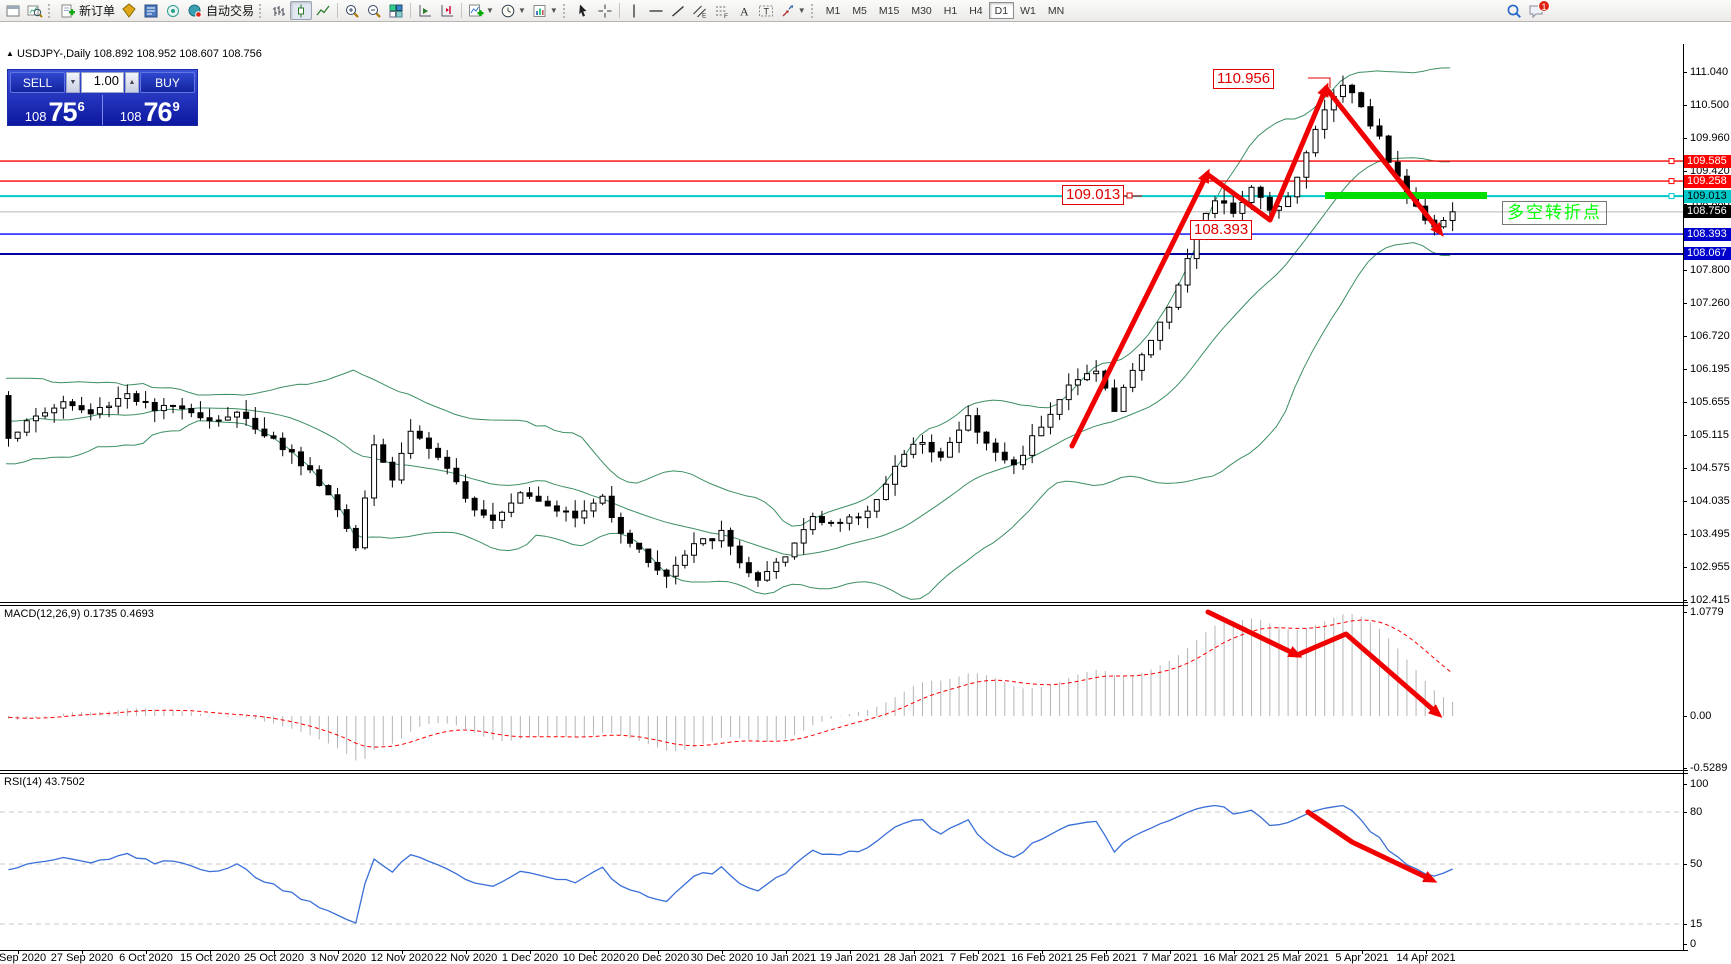  Describe the element at coordinates (1710, 600) in the screenshot. I see `price-scale-label: 102.415` at that location.